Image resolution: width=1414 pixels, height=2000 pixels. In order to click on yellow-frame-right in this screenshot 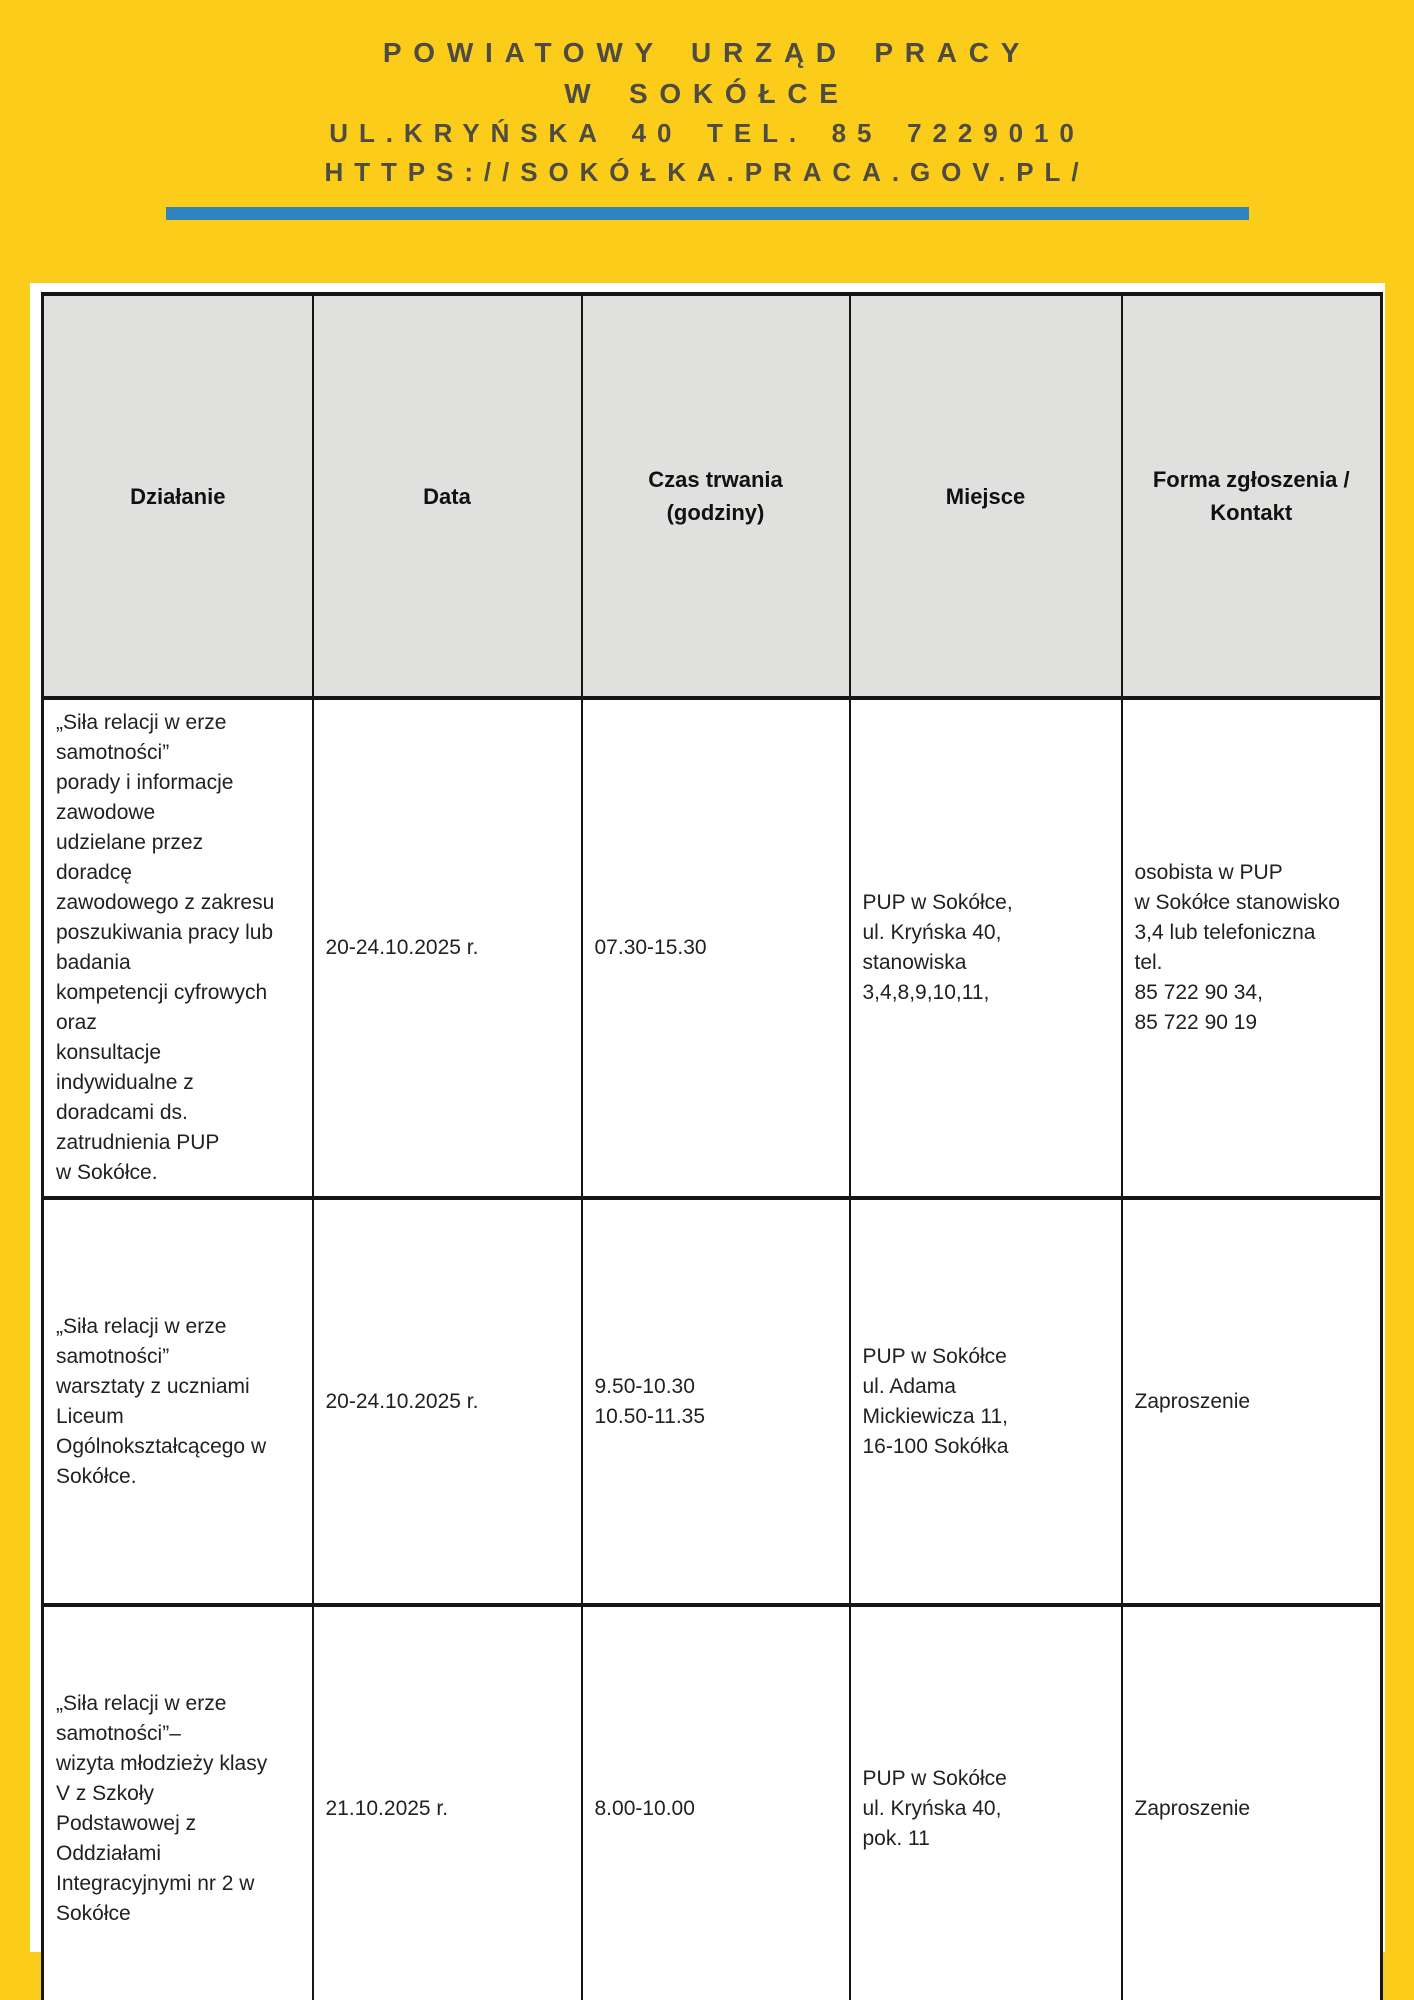, I will do `click(1399, 1000)`.